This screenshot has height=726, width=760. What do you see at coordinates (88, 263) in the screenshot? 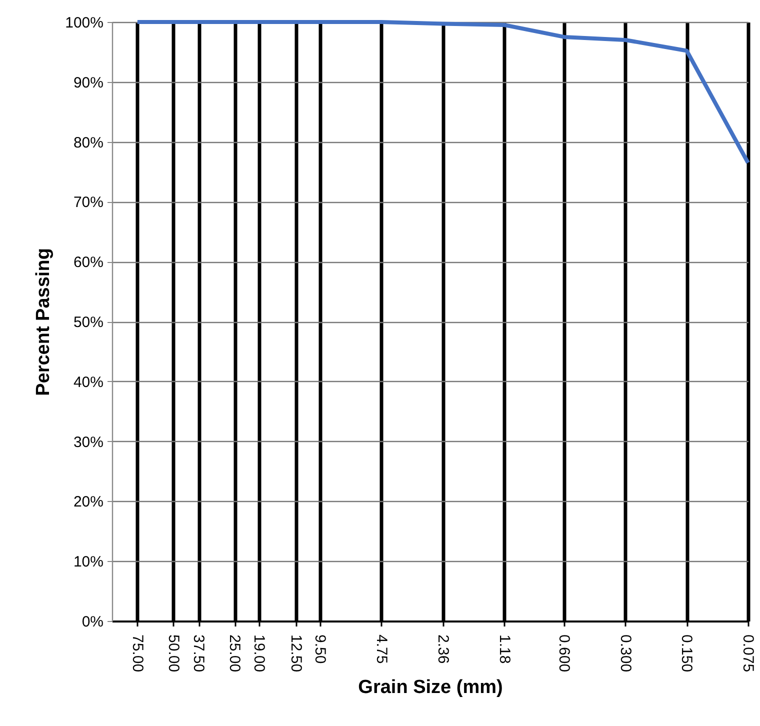
I see `y-tick-label: 60%` at bounding box center [88, 263].